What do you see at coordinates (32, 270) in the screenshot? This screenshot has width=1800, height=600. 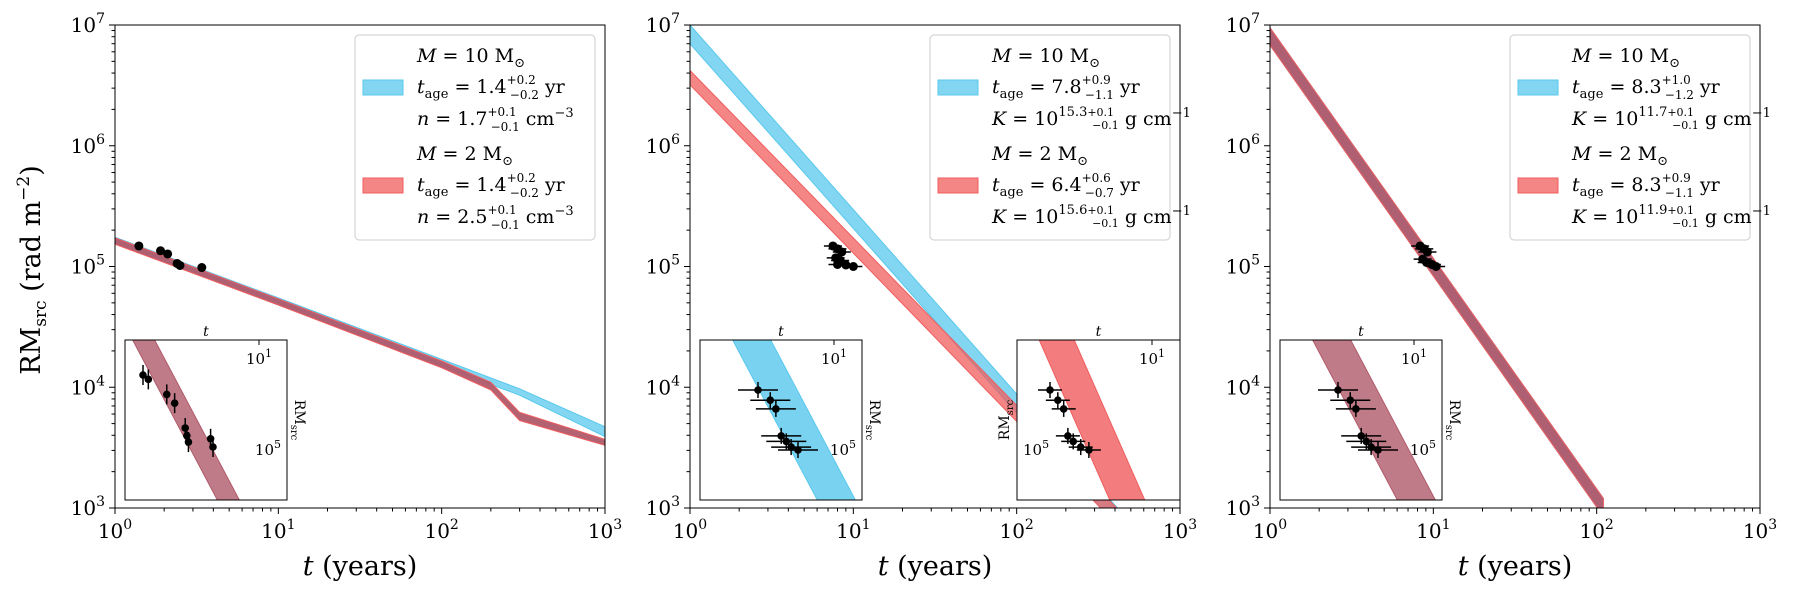 I see `y-axis-label: RMsrc (rad m−2)` at bounding box center [32, 270].